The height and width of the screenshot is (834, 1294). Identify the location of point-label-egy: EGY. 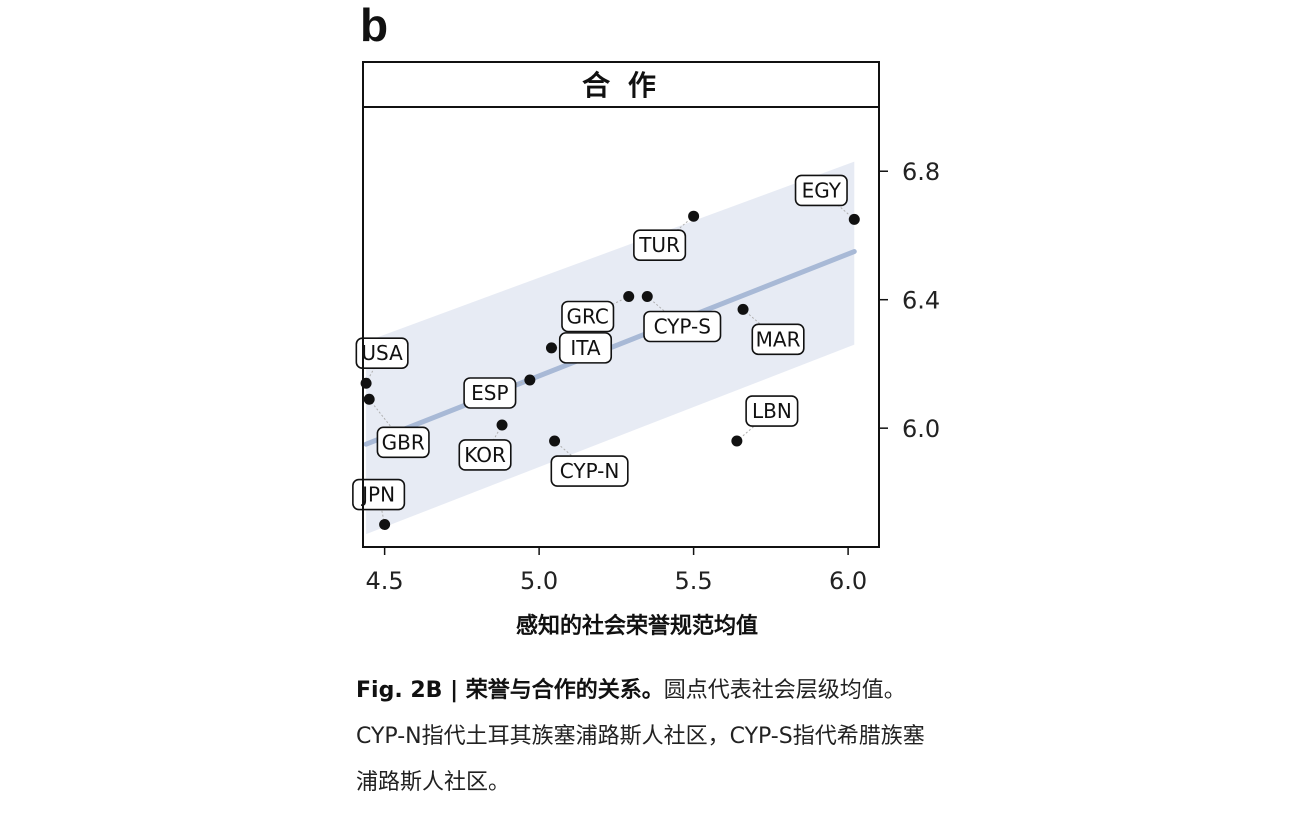
(822, 190).